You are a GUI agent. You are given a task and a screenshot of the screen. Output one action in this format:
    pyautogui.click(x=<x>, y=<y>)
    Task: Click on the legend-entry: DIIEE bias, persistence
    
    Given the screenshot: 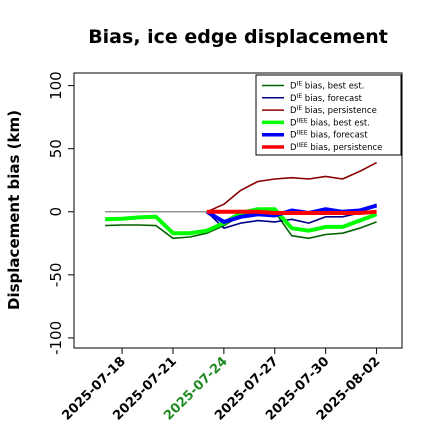 What is the action you would take?
    pyautogui.click(x=336, y=147)
    